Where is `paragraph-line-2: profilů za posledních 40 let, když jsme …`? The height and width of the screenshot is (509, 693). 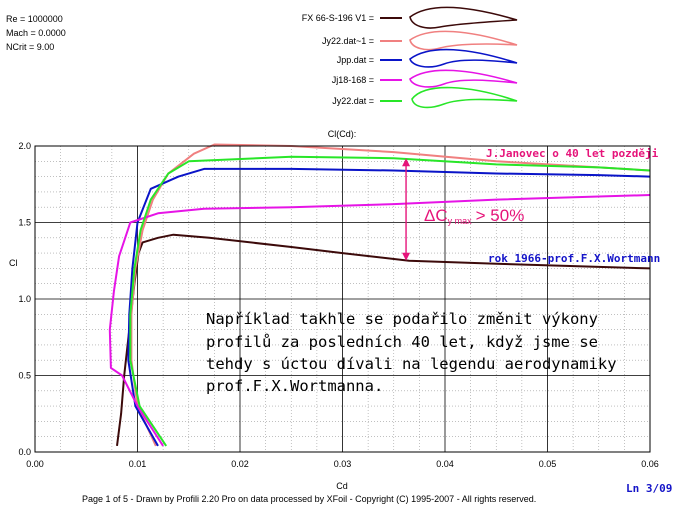
paragraph-line-2: profilů za posledních 40 let, když jsme … is located at coordinates (402, 342).